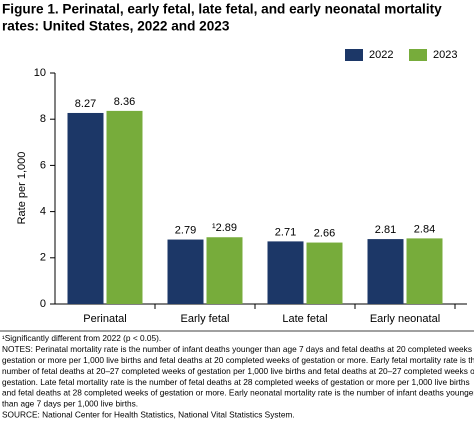 Image resolution: width=474 pixels, height=422 pixels. What do you see at coordinates (185, 230) in the screenshot?
I see `value-label: 2.79` at bounding box center [185, 230].